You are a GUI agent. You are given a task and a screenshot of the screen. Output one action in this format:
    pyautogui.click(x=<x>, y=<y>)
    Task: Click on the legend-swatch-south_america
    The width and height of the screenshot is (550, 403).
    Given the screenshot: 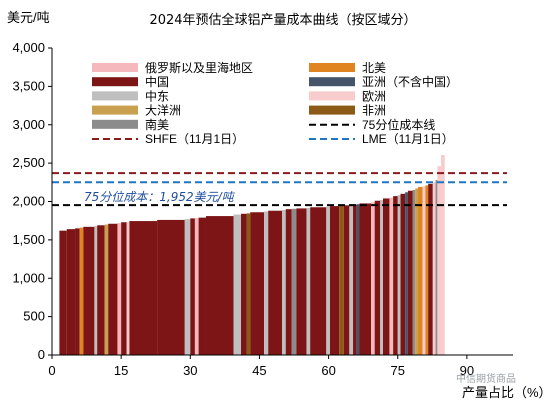 What is the action you would take?
    pyautogui.click(x=115, y=124)
    